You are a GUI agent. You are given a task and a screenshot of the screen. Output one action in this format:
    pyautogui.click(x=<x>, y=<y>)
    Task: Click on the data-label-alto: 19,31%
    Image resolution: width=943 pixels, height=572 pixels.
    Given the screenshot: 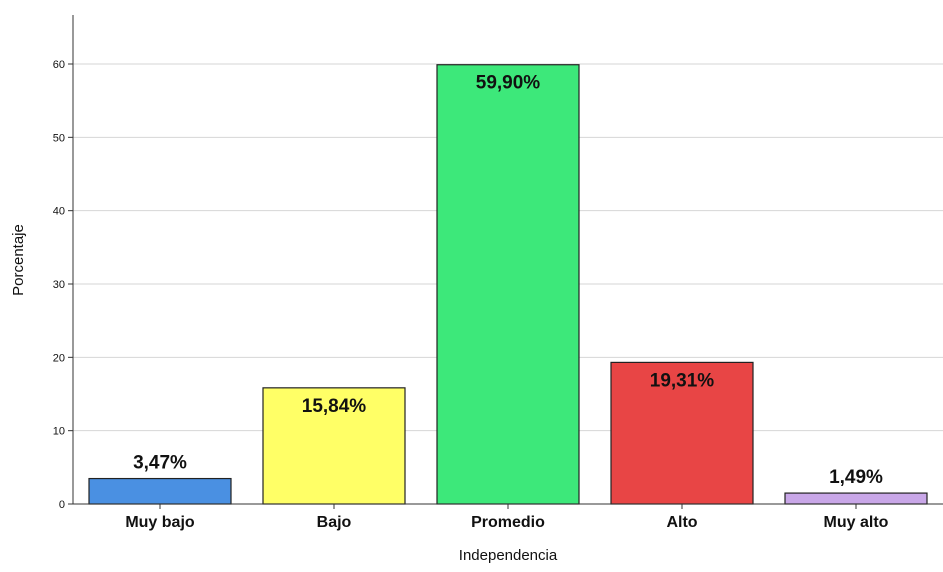 What is the action you would take?
    pyautogui.click(x=682, y=380)
    